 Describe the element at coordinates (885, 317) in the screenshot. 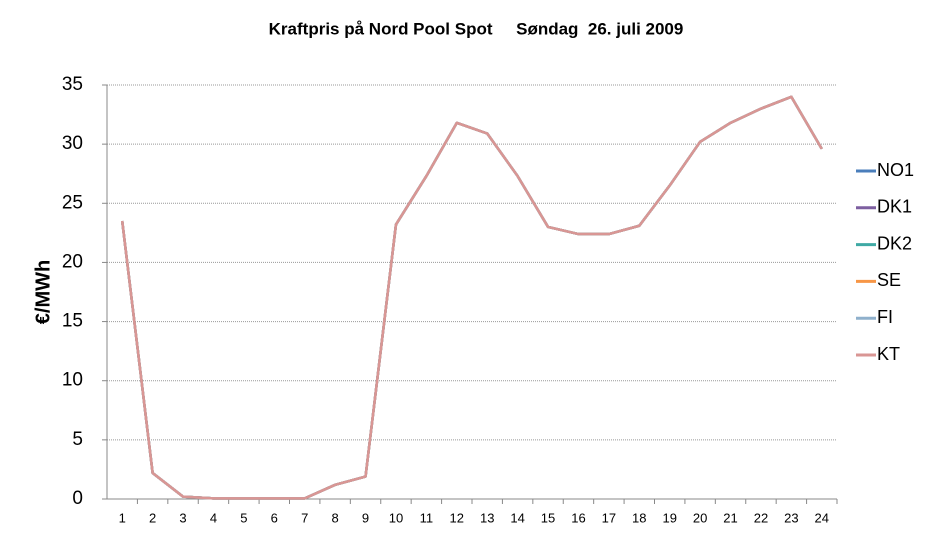

I see `legend-label: FI` at that location.